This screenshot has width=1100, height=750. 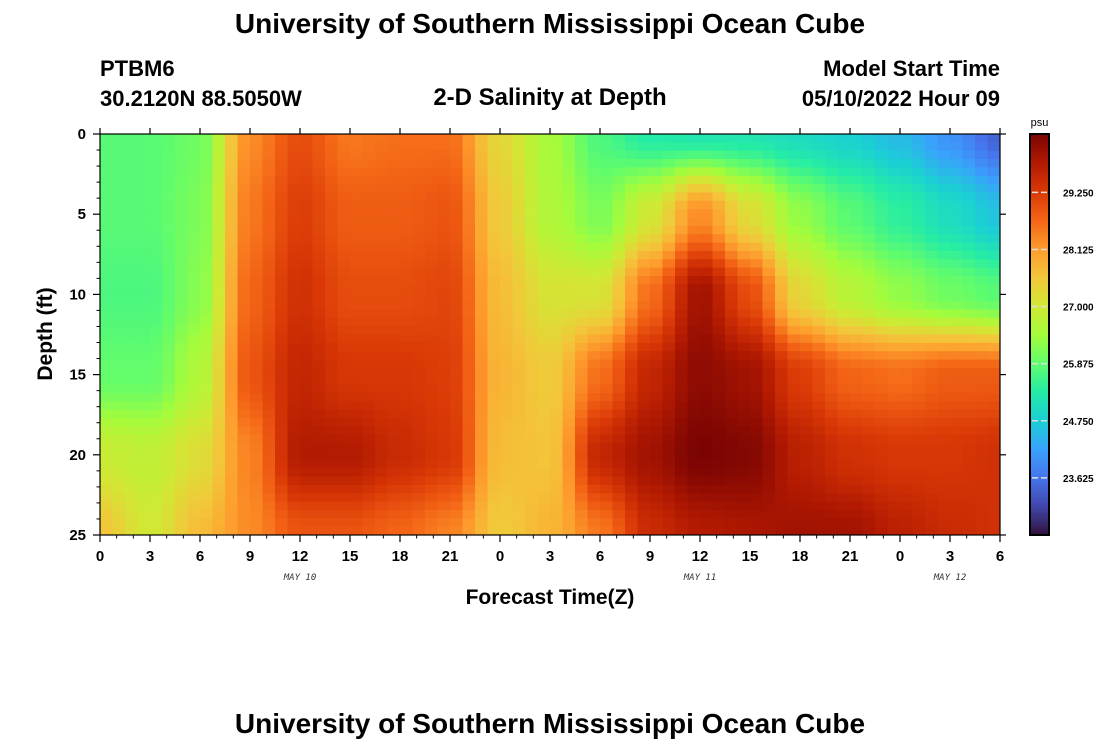 What do you see at coordinates (1078, 193) in the screenshot?
I see `colorbar-tick-label: 29.250` at bounding box center [1078, 193].